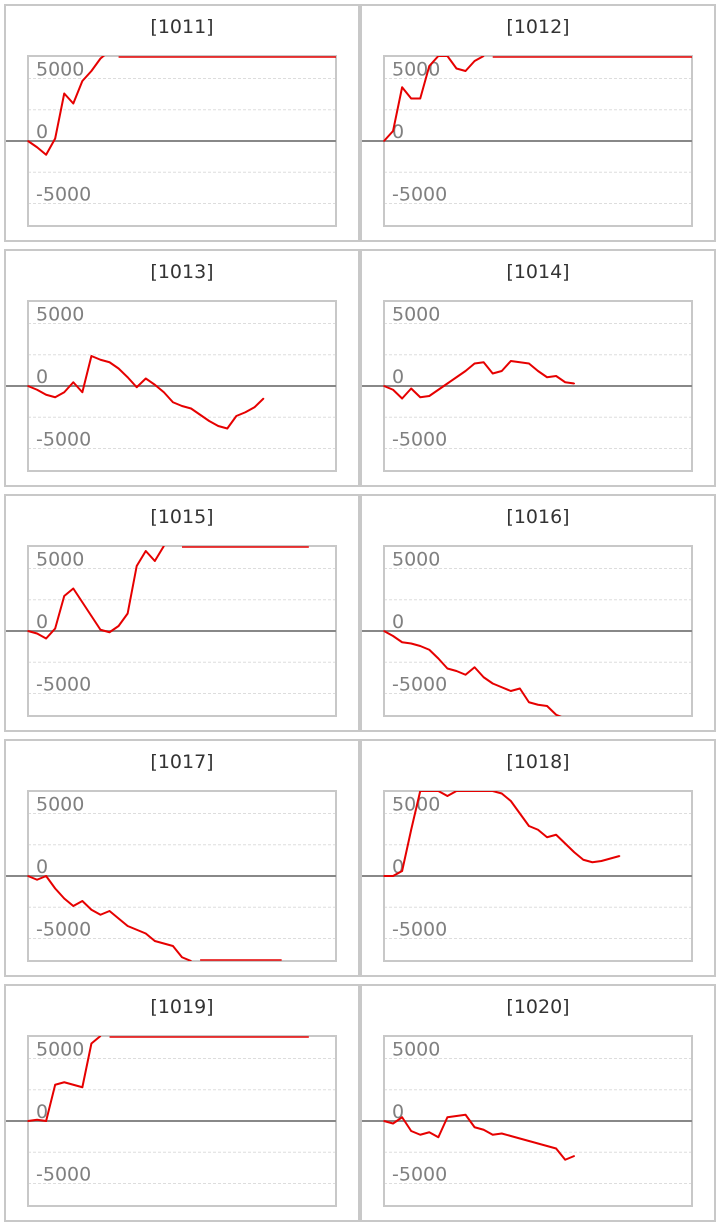 The image size is (718, 1227). I want to click on chart-title: [1014], so click(538, 272).